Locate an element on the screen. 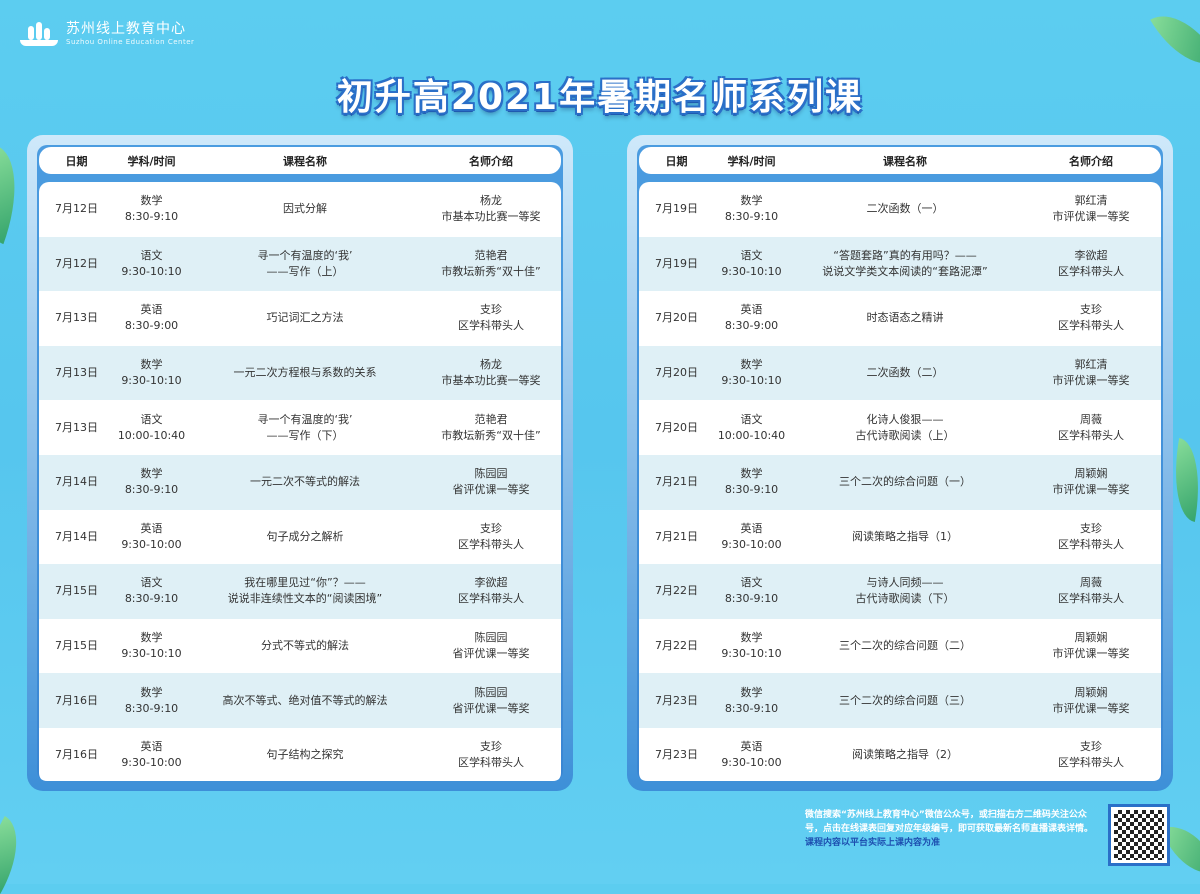  course-cell: 寻一个有温度的‘我’ ——写作（下） is located at coordinates (305, 428).